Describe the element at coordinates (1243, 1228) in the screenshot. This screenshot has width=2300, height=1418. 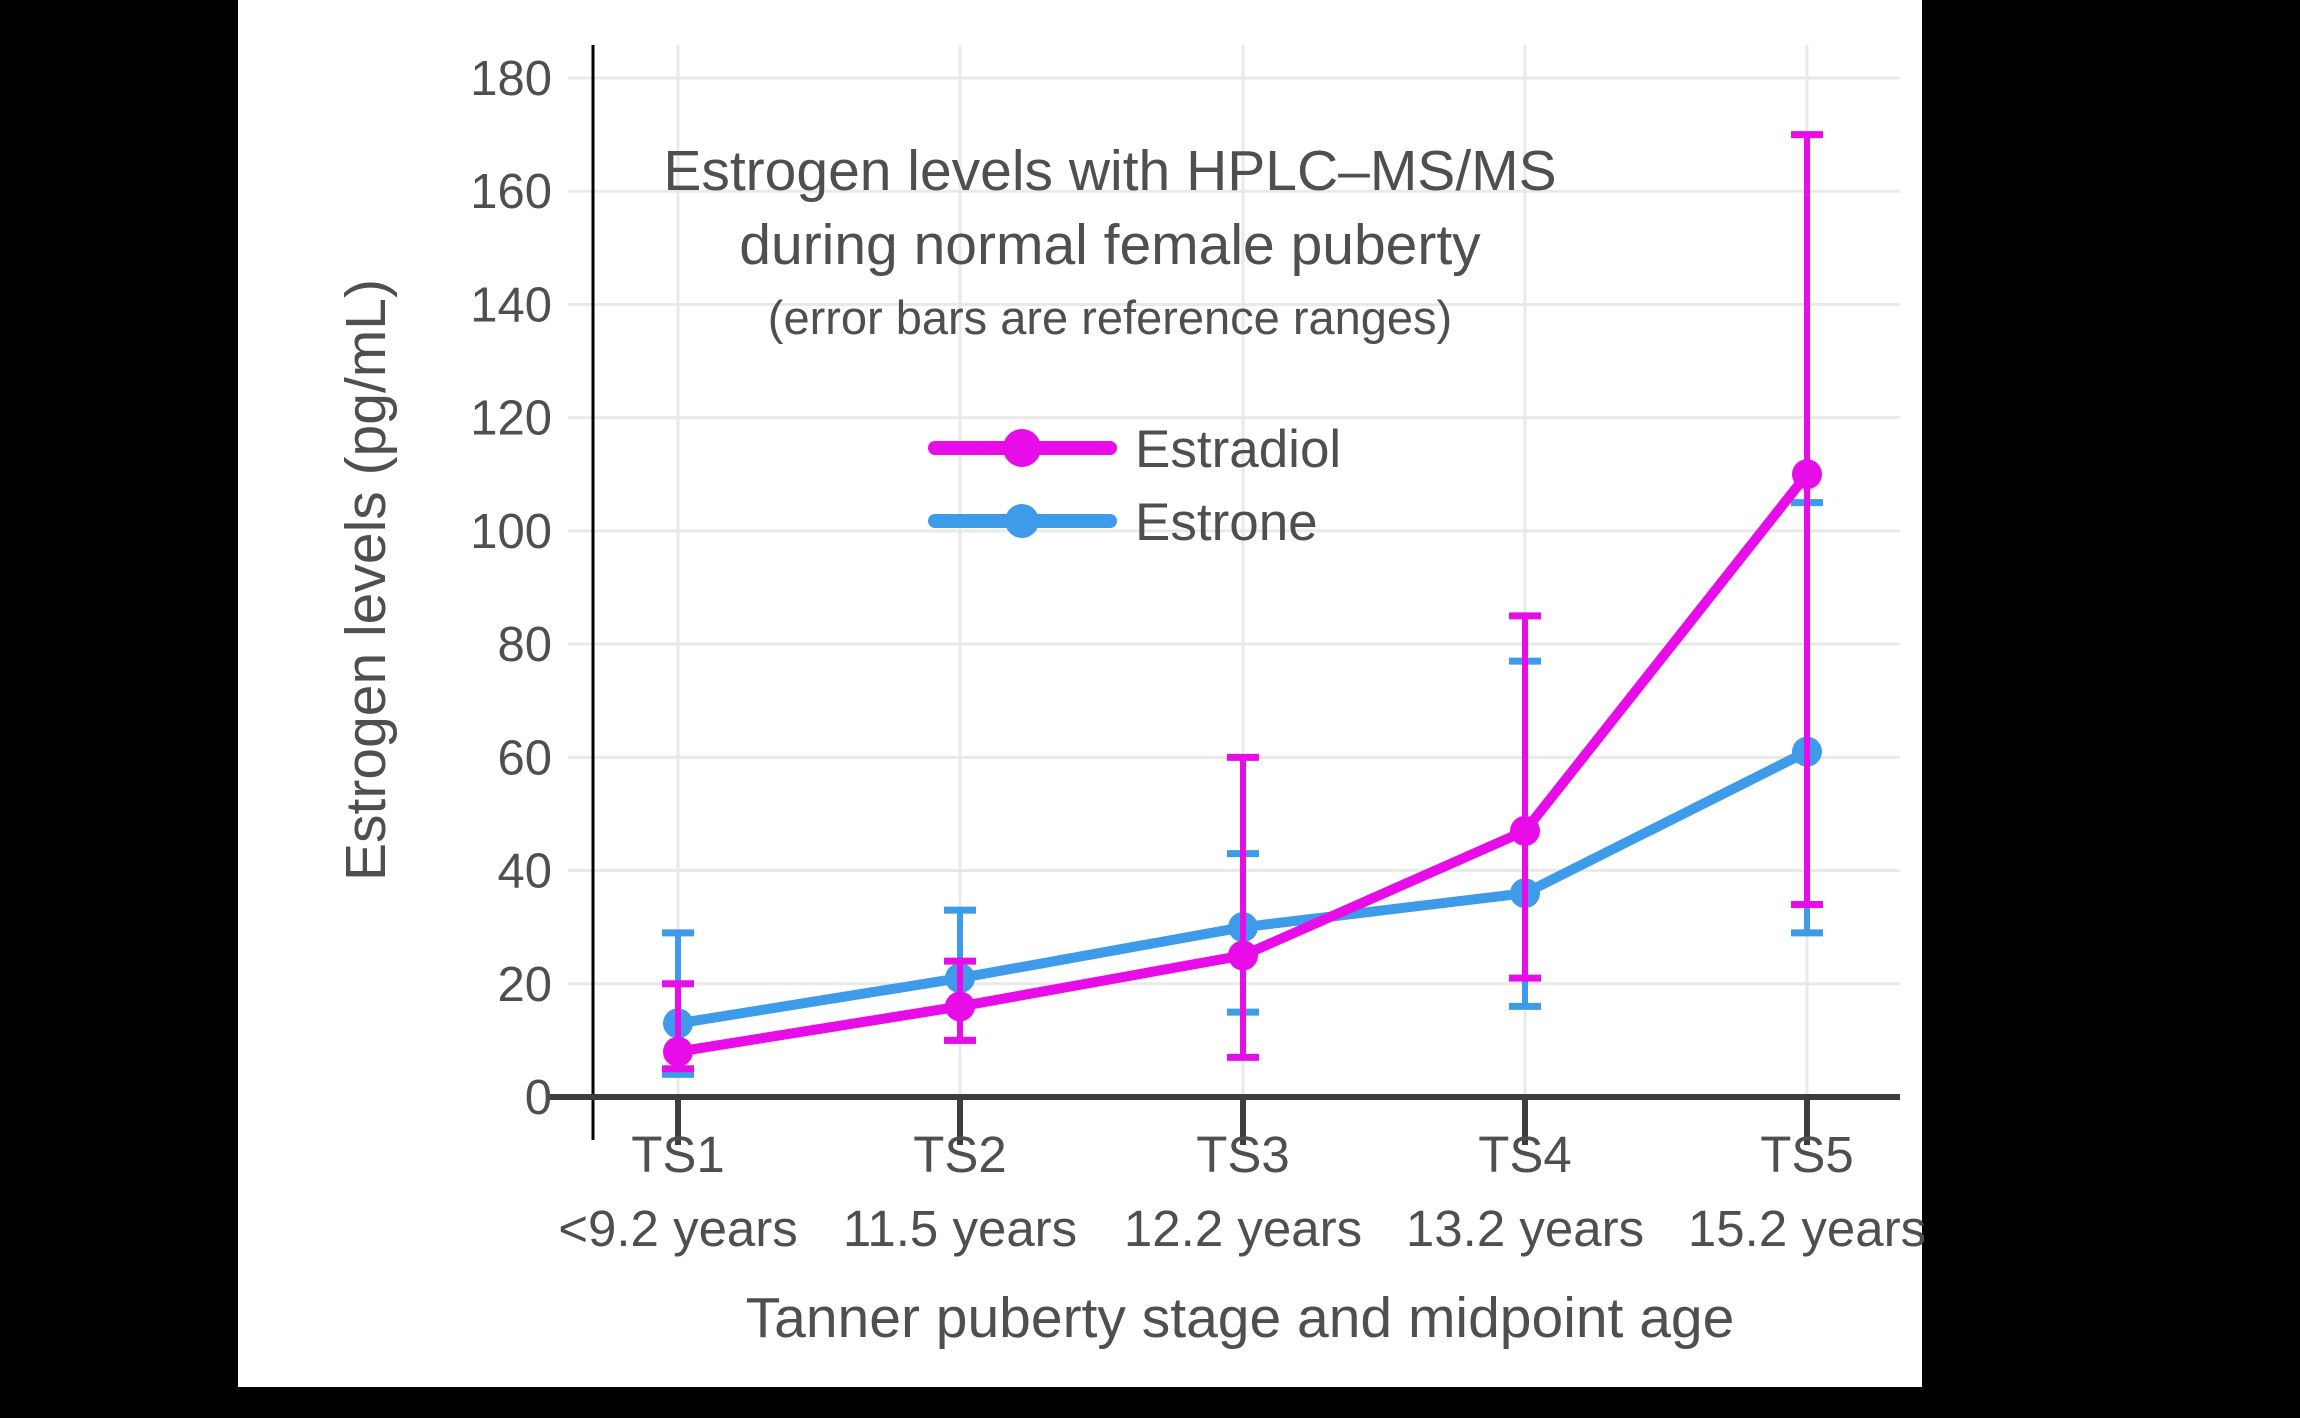
I see `x-age-label: 12.2 years` at that location.